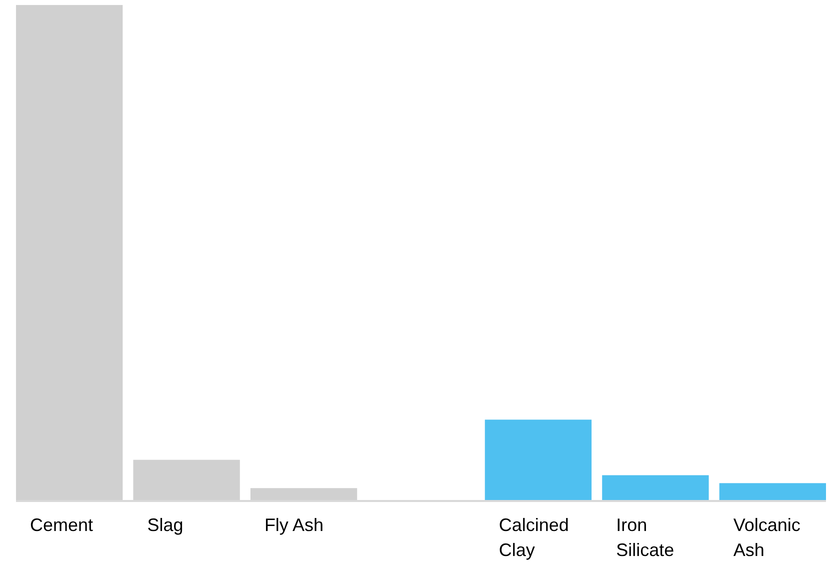 This screenshot has width=831, height=564. I want to click on x-tick-label: Fly Ash, so click(294, 525).